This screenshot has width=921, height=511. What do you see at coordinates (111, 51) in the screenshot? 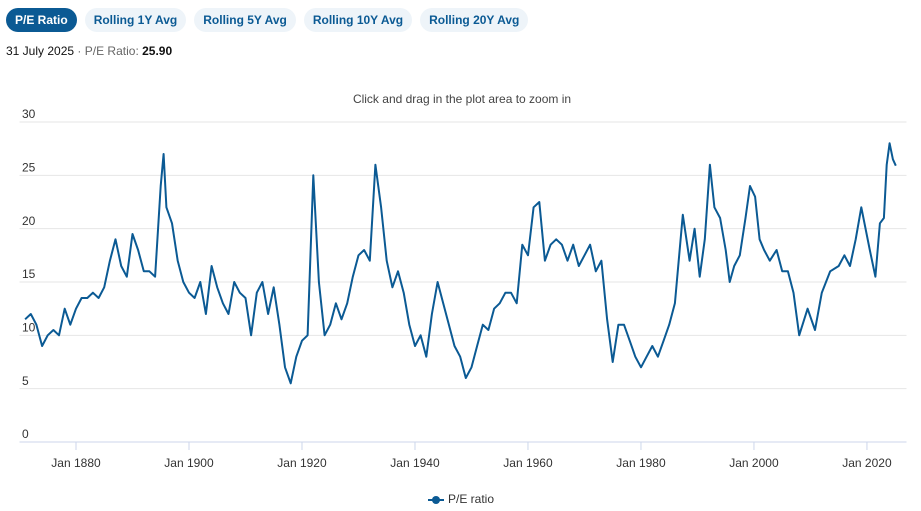
I see `status-label: P/E Ratio:` at bounding box center [111, 51].